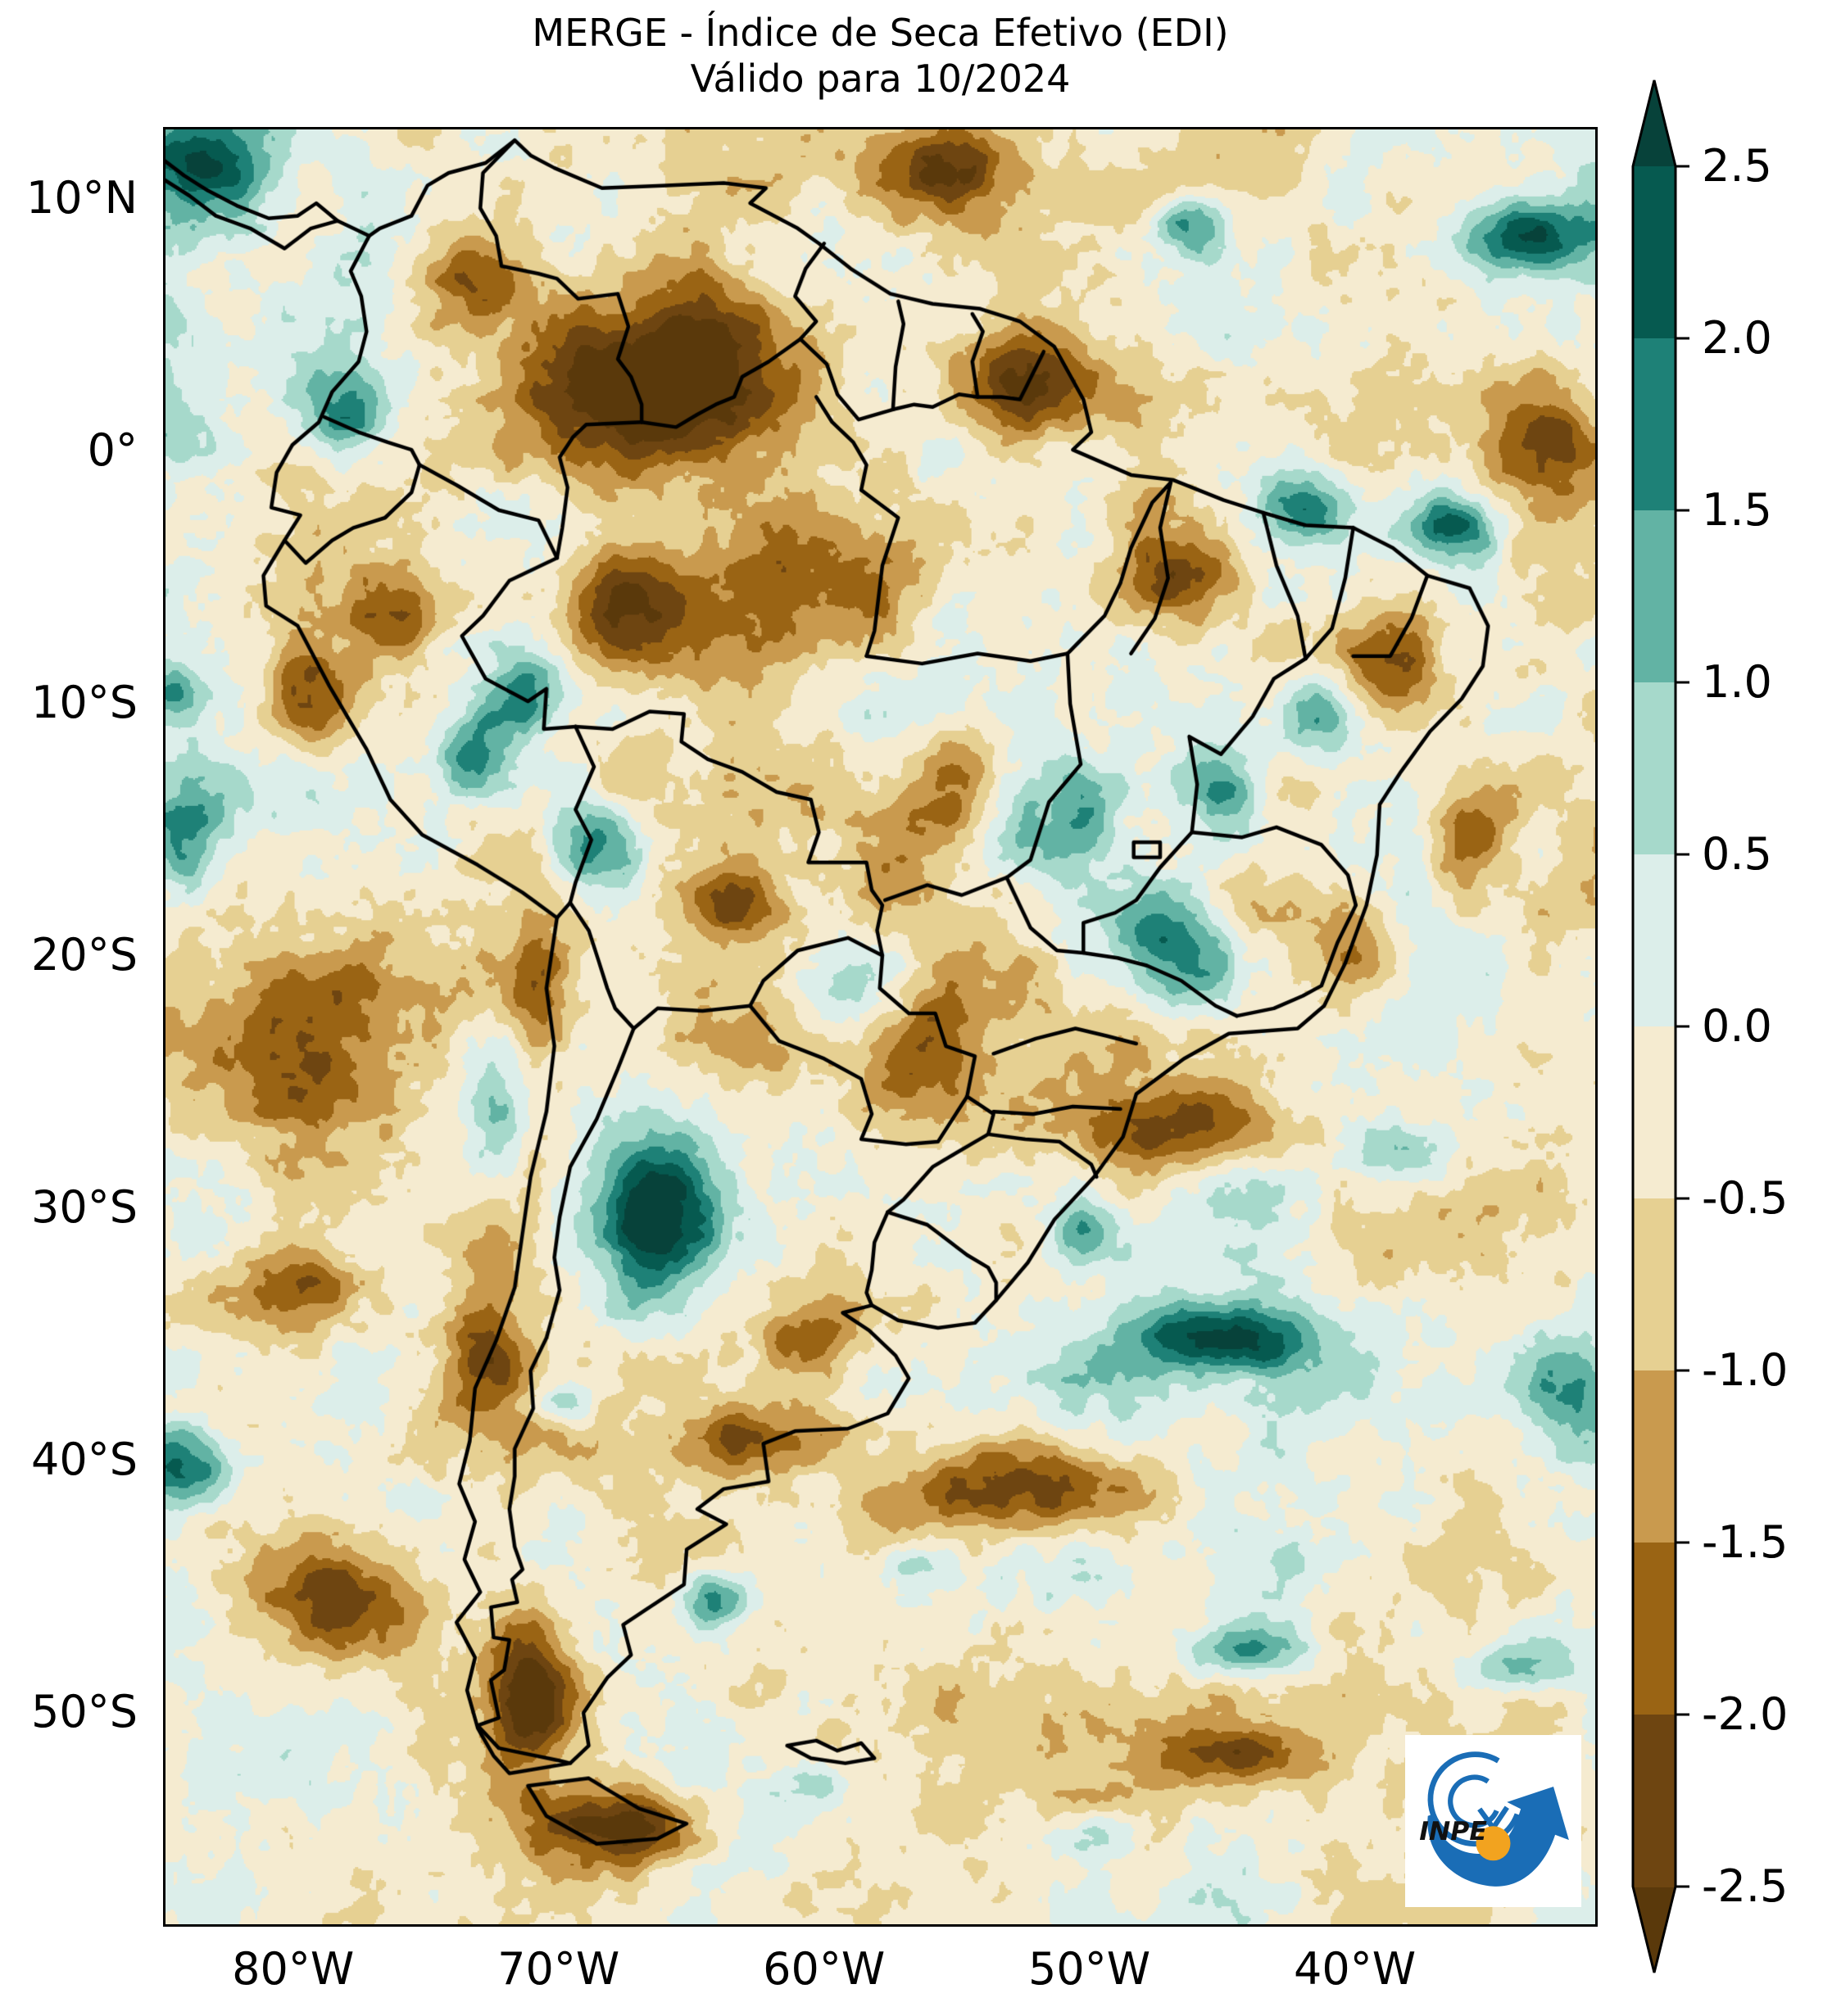 This screenshot has width=1823, height=2016. Describe the element at coordinates (558, 1969) in the screenshot. I see `x-tick-label: 70°W` at that location.